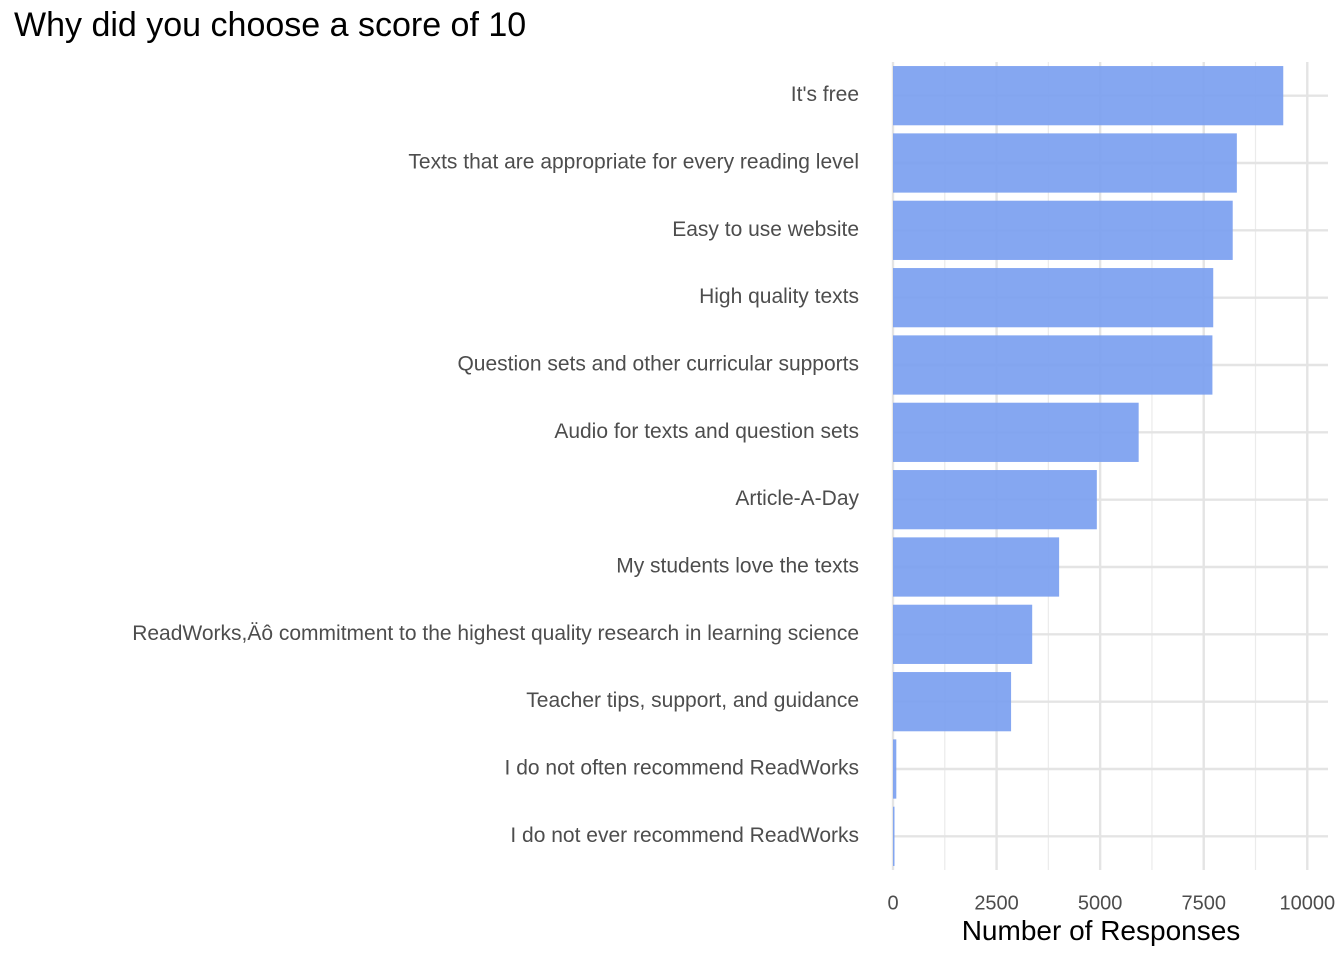 Image resolution: width=1344 pixels, height=960 pixels. I want to click on category-label: I do not ever recommend ReadWorks, so click(684, 835).